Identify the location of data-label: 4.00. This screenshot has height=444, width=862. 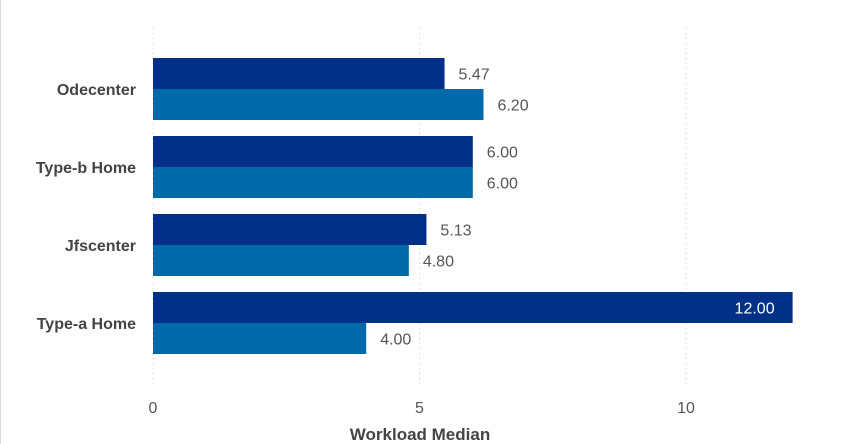
(395, 340).